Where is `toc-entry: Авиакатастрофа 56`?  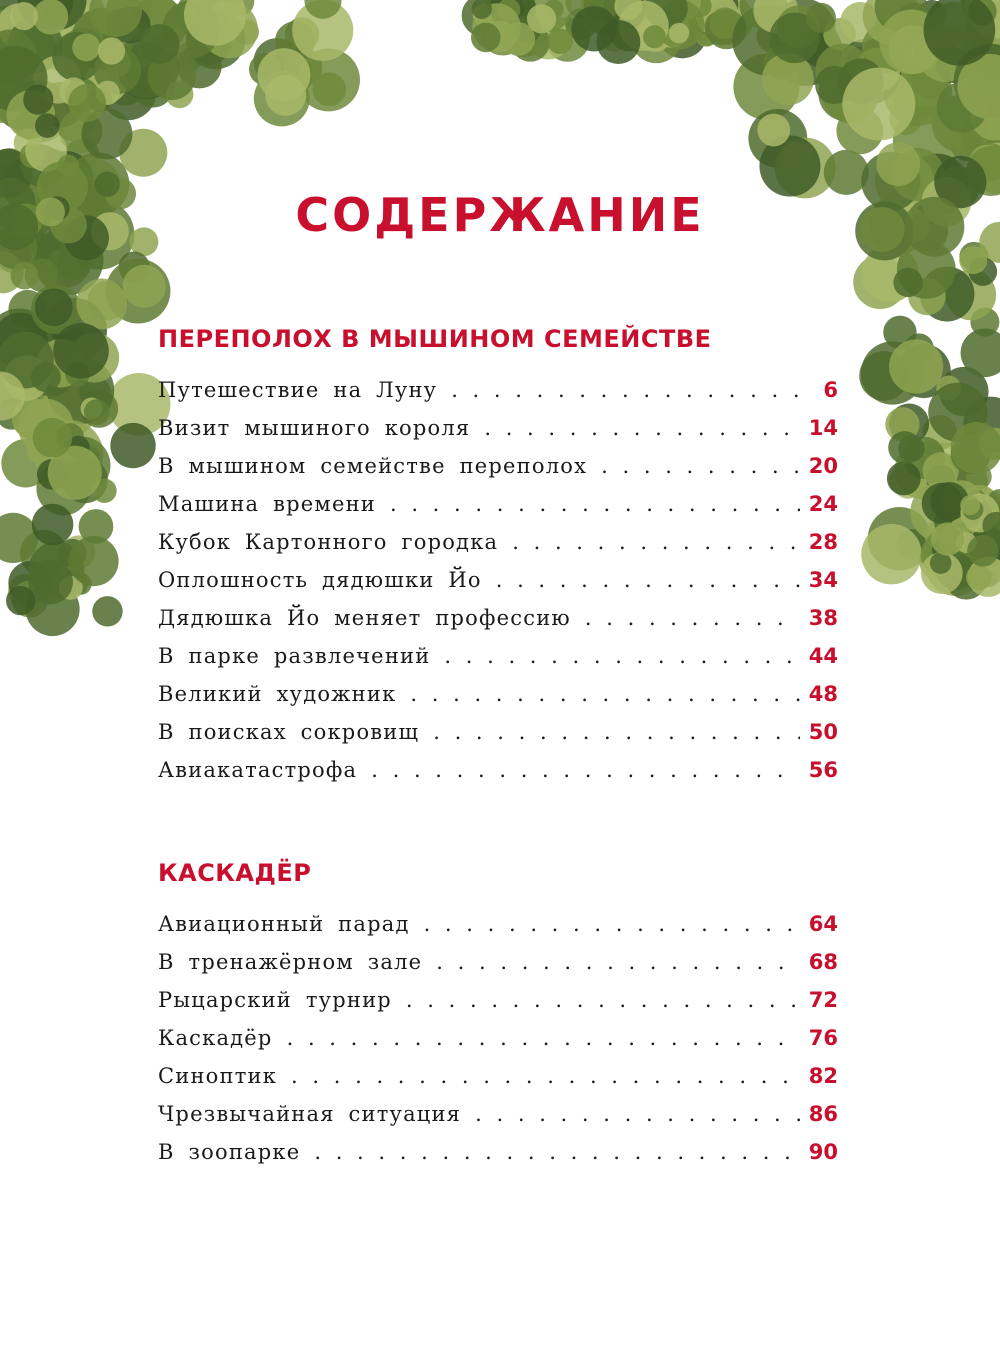 toc-entry: Авиакатастрофа 56 is located at coordinates (498, 777).